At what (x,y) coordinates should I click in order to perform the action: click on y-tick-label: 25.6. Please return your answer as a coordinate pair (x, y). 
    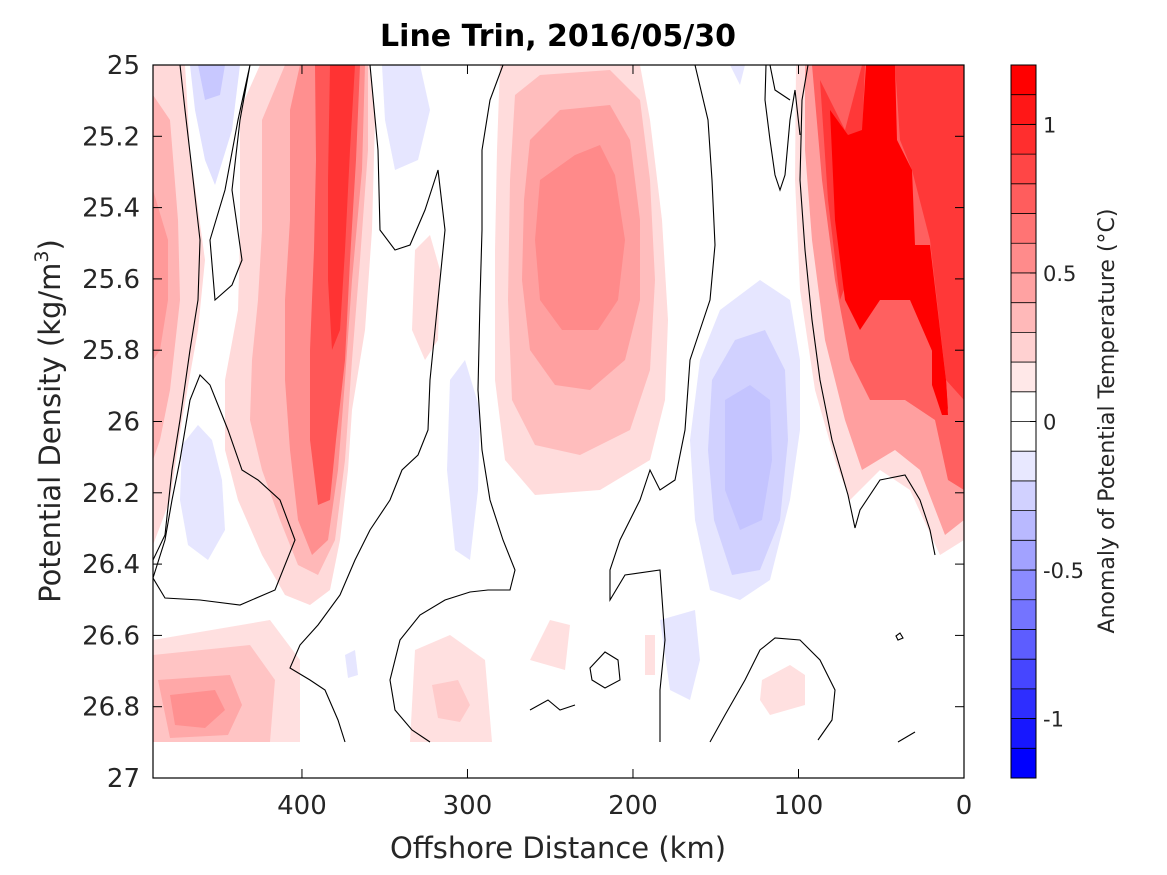
    Looking at the image, I should click on (111, 280).